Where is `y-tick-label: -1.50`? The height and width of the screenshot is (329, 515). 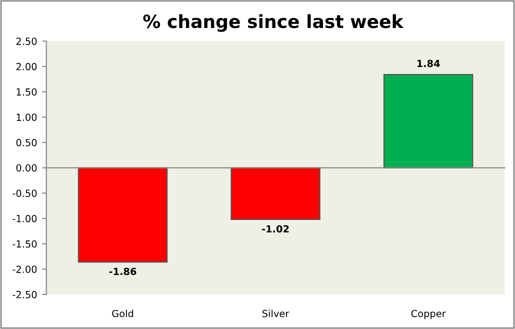 y-tick-label: -1.50 is located at coordinates (24, 244).